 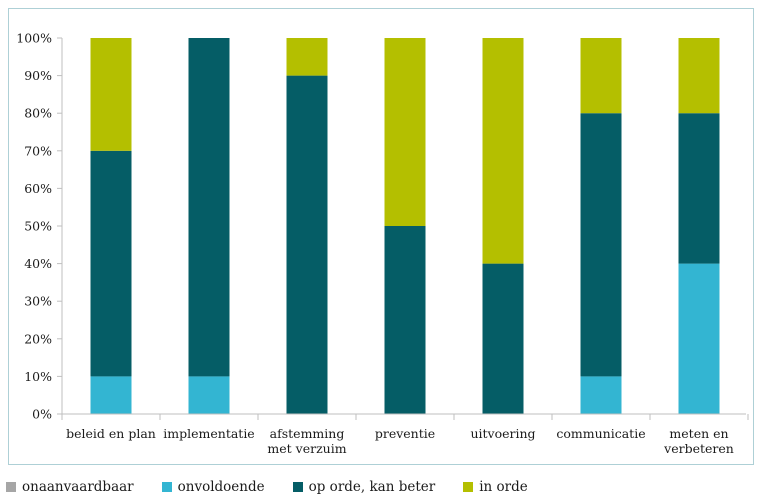 I want to click on y-tick-label: 50%, so click(x=38, y=226).